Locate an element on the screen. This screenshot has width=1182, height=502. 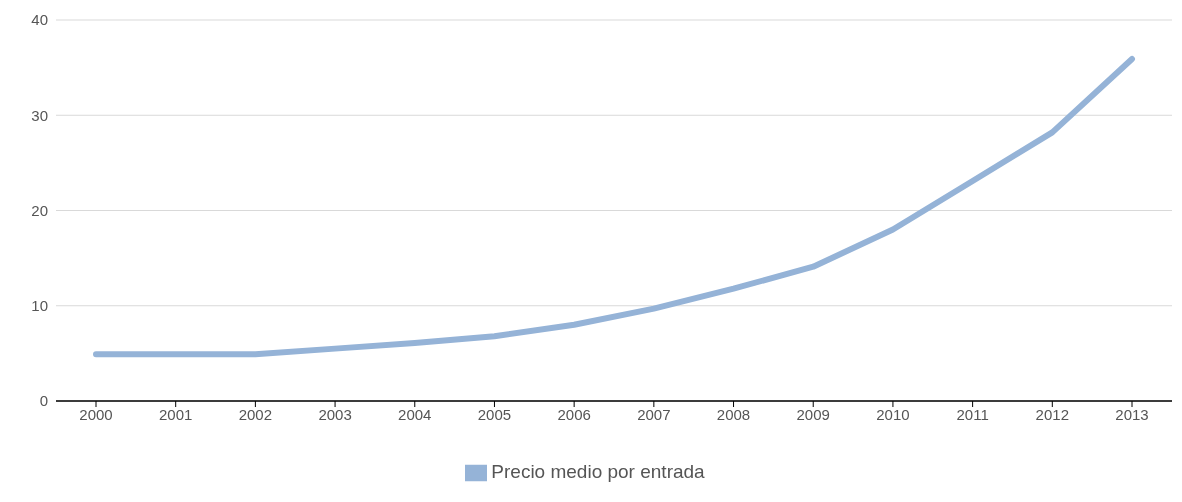
x-tick-label: 2011 is located at coordinates (972, 414).